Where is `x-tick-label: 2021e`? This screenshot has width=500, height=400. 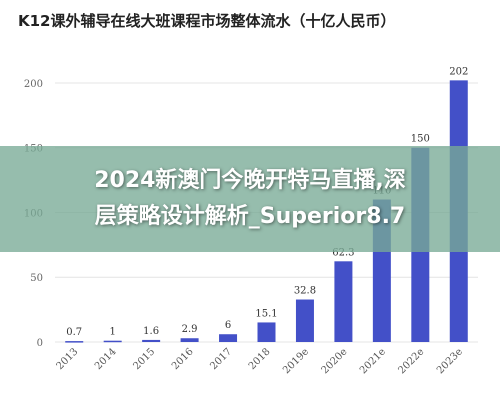
x-tick-label: 2021e is located at coordinates (373, 361).